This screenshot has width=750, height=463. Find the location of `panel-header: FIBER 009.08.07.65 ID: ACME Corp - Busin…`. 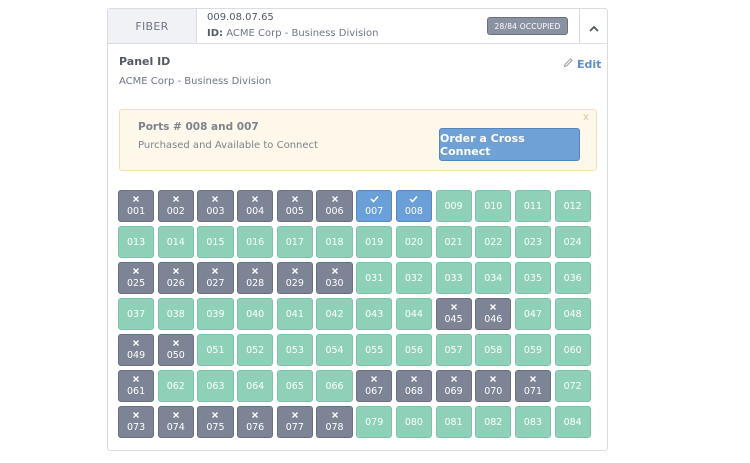

panel-header: FIBER 009.08.07.65 ID: ACME Corp - Busin… is located at coordinates (357, 26).